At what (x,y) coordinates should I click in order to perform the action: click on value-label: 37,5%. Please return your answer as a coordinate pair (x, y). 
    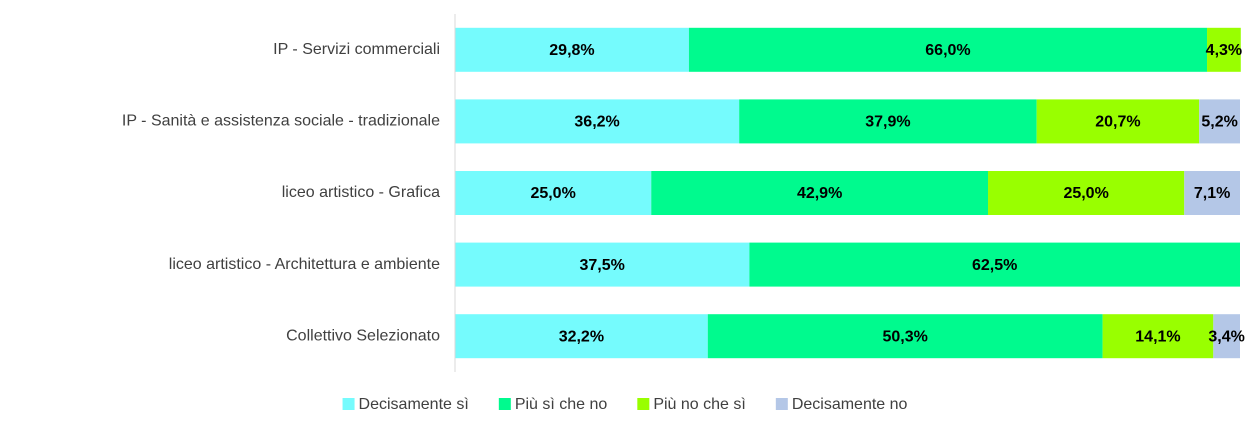
    Looking at the image, I should click on (602, 265).